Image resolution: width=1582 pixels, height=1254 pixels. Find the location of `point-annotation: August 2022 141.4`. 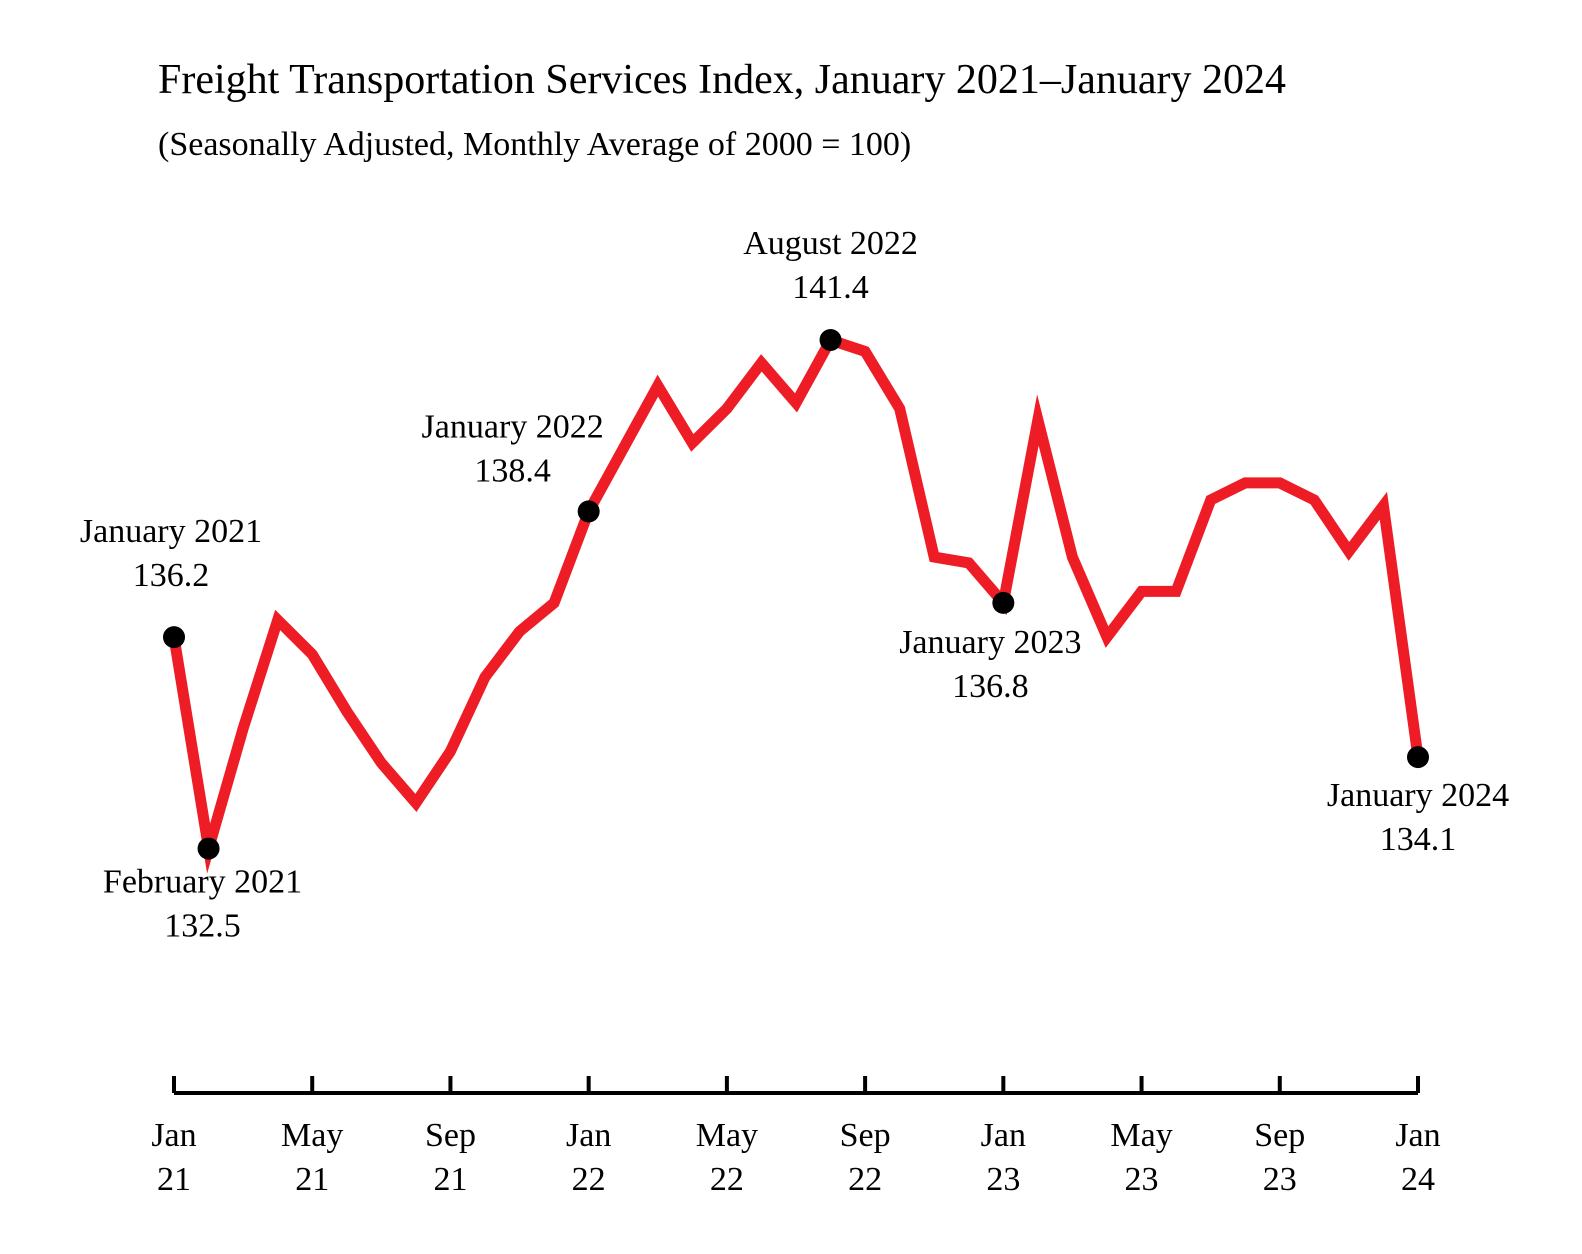

point-annotation: August 2022 141.4 is located at coordinates (830, 265).